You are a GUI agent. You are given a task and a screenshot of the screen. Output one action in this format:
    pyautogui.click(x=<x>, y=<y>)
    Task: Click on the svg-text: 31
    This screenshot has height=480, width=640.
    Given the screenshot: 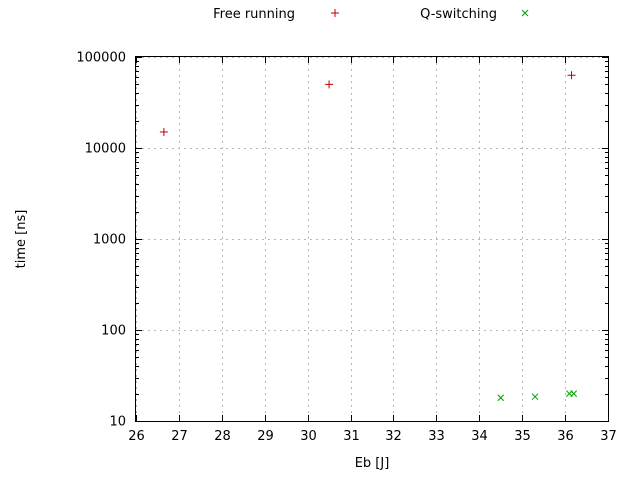 What is the action you would take?
    pyautogui.click(x=351, y=436)
    